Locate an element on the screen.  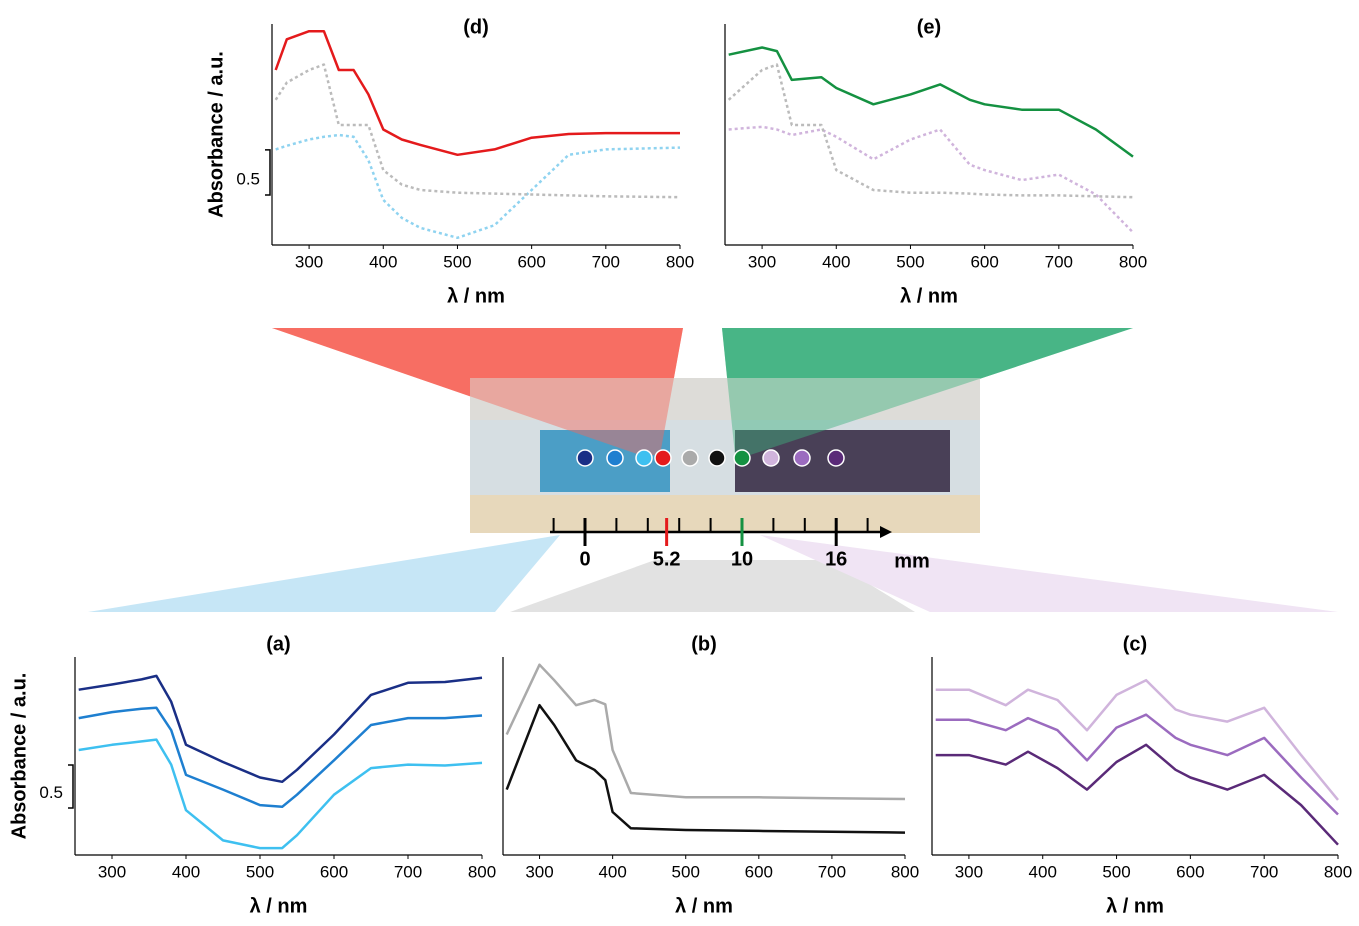
panel-title: (b) is located at coordinates (704, 644).